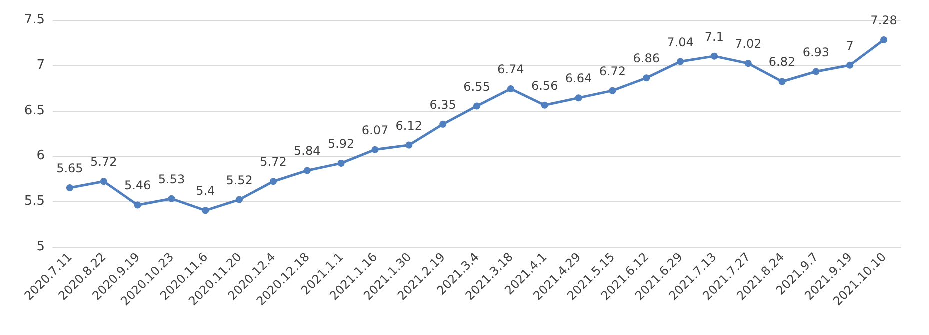 This screenshot has width=929, height=335. I want to click on y-tick-label: 5.5, so click(34, 202).